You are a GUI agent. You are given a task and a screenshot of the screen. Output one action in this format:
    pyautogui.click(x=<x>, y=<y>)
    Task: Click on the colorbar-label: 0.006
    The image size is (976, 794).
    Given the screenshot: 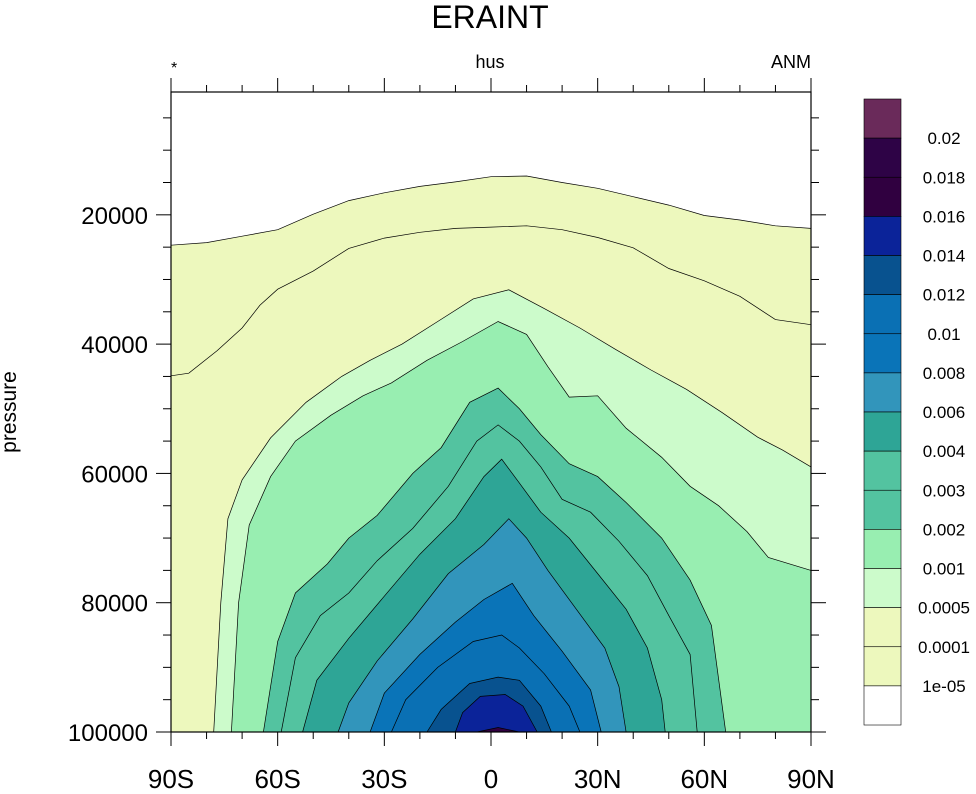 What is the action you would take?
    pyautogui.click(x=944, y=412)
    